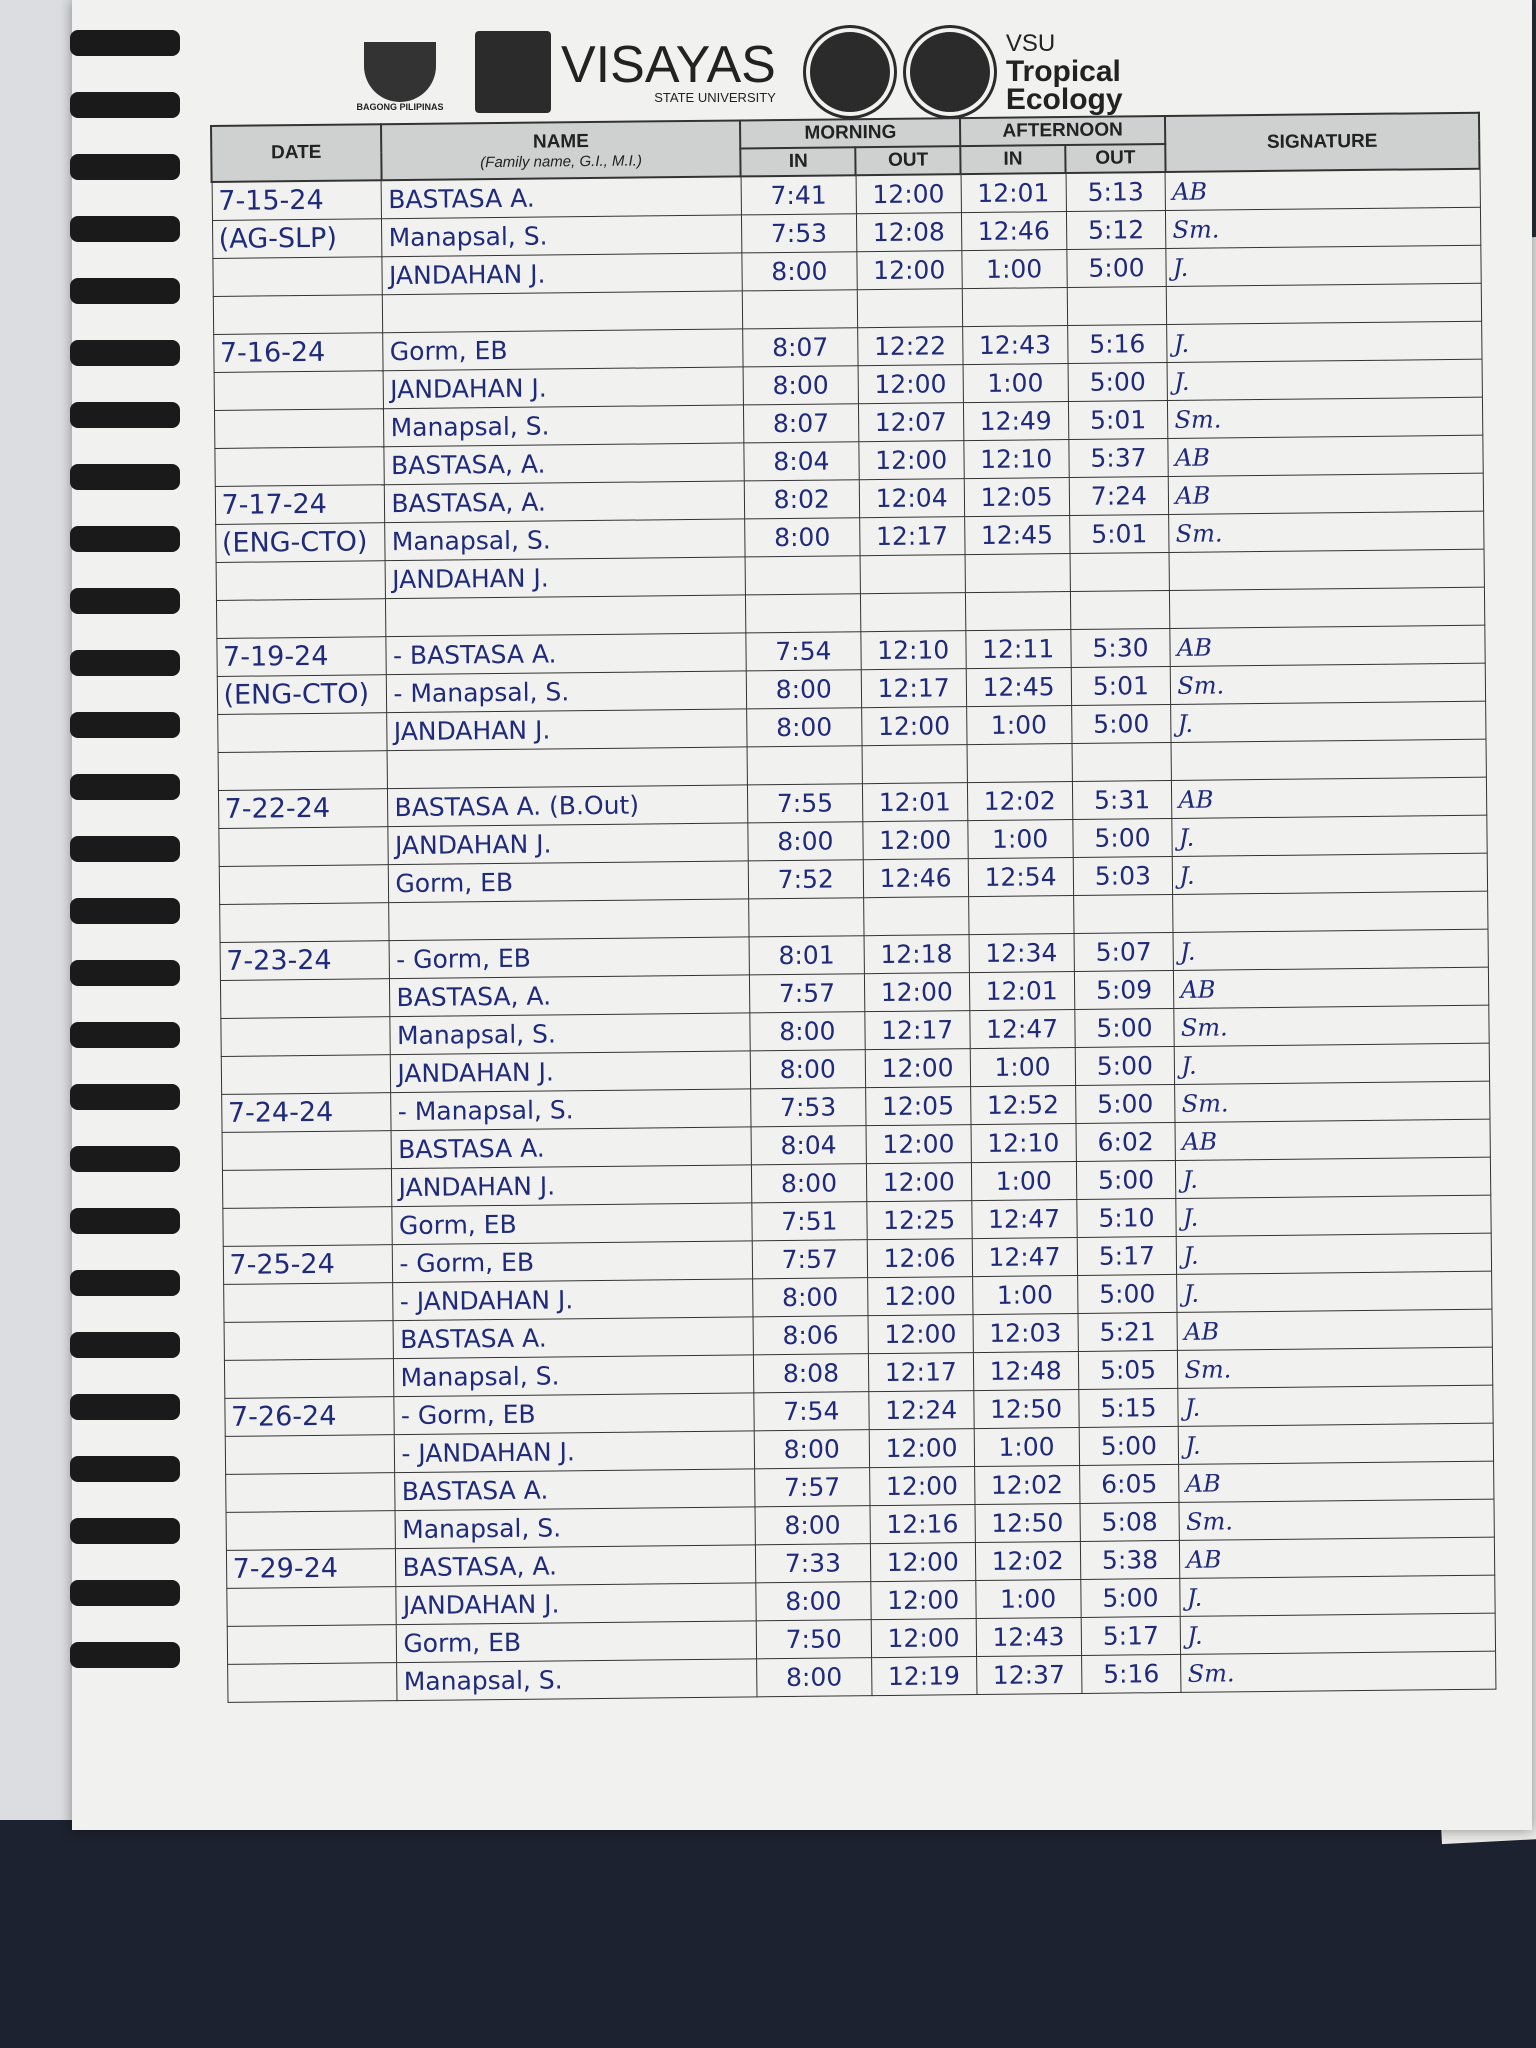 The height and width of the screenshot is (2048, 1536). What do you see at coordinates (808, 1145) in the screenshot?
I see `cell-morning-in: 8:04` at bounding box center [808, 1145].